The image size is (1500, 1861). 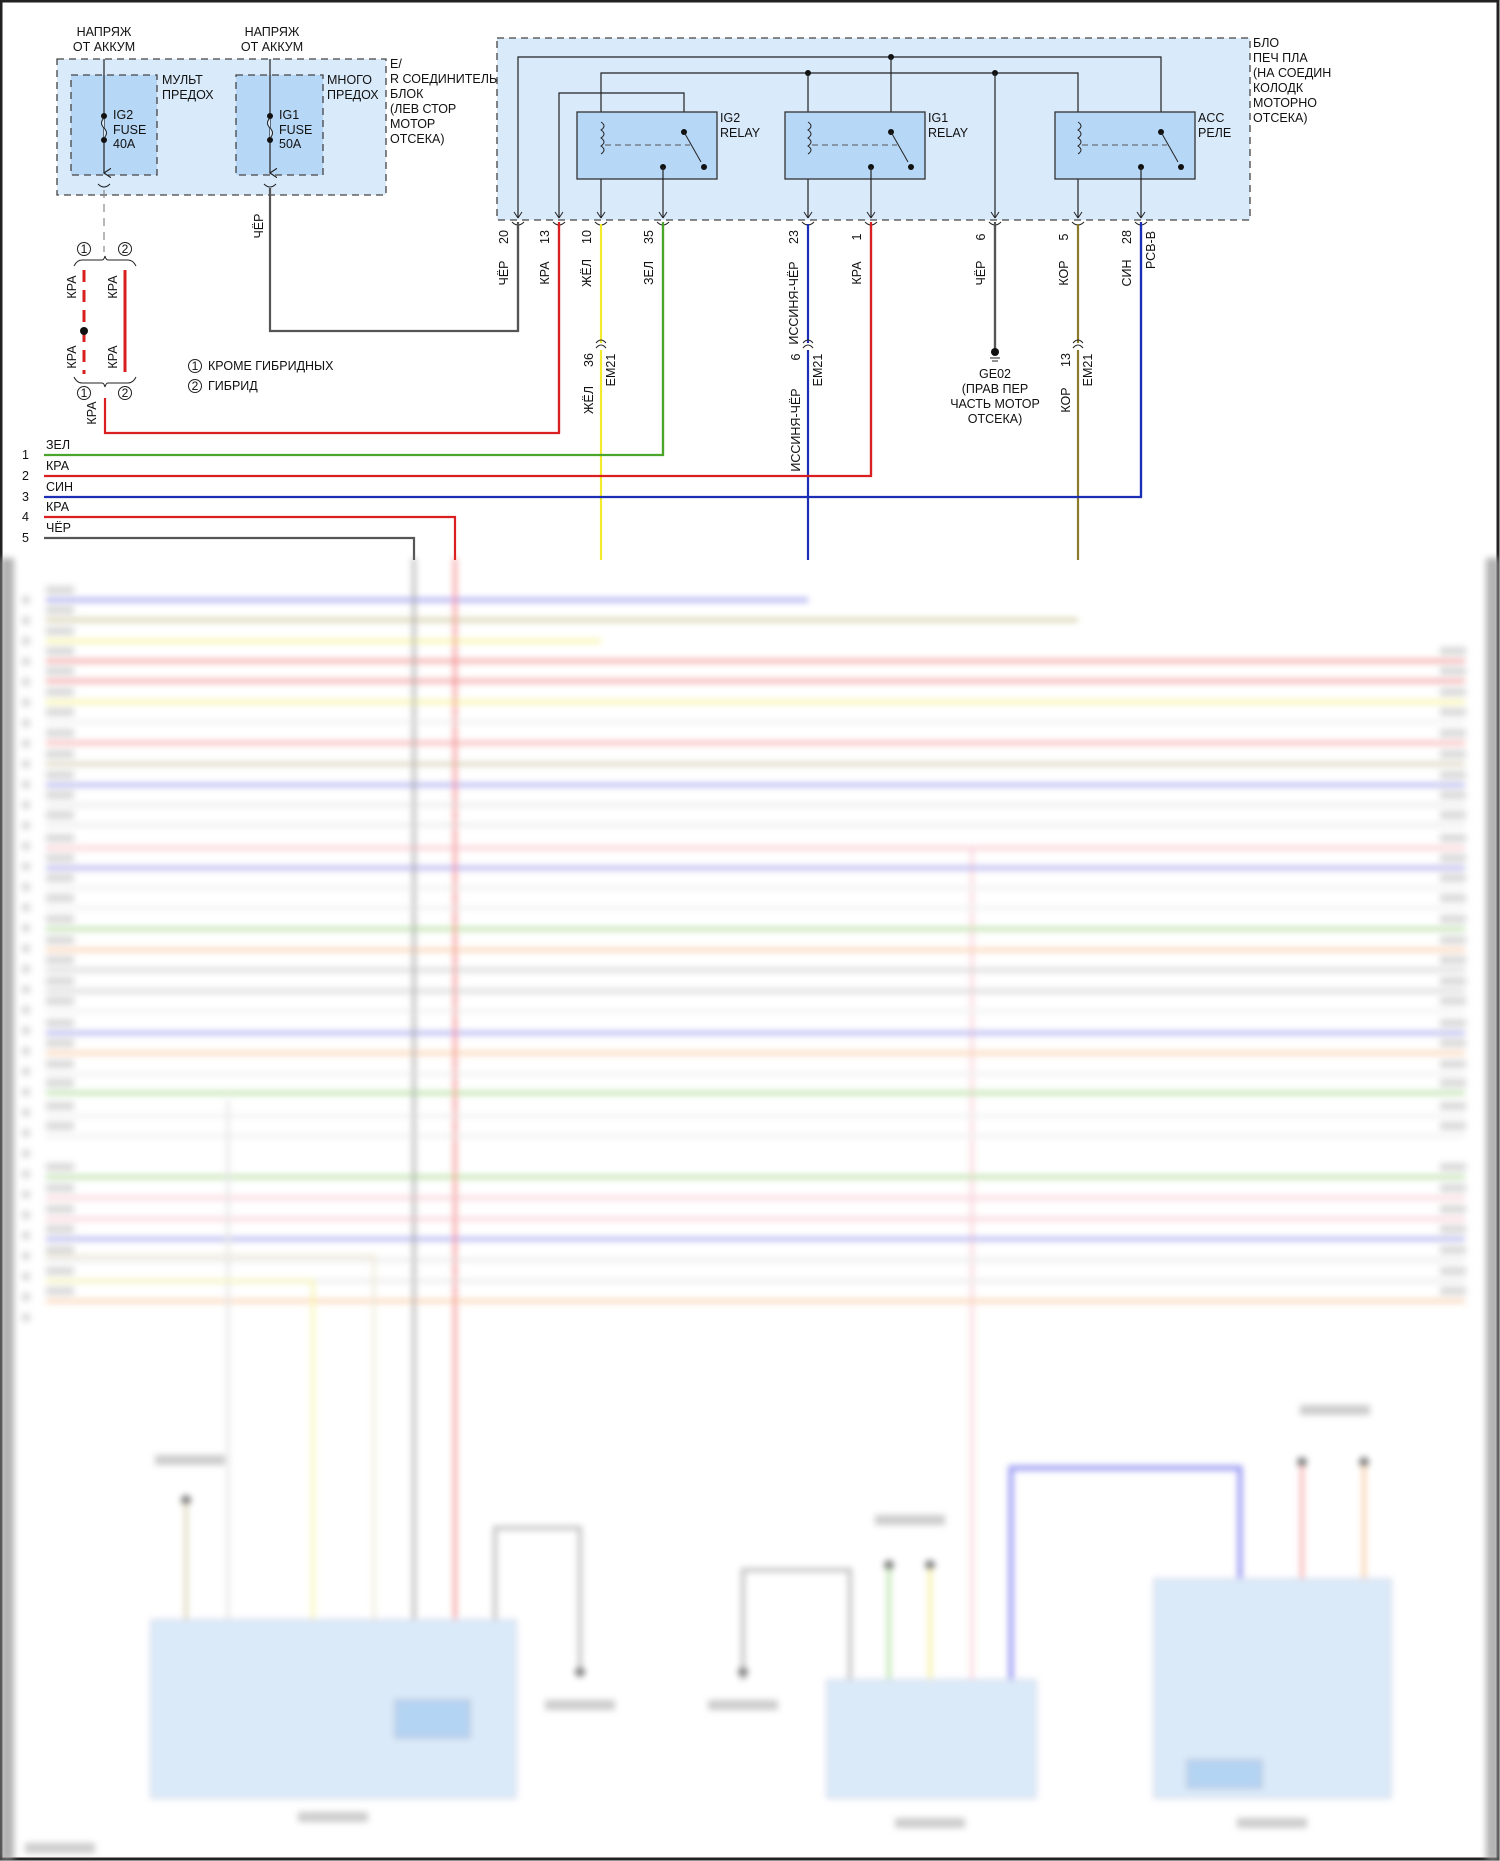 What do you see at coordinates (124, 144) in the screenshot?
I see `fuse-rating: 40A` at bounding box center [124, 144].